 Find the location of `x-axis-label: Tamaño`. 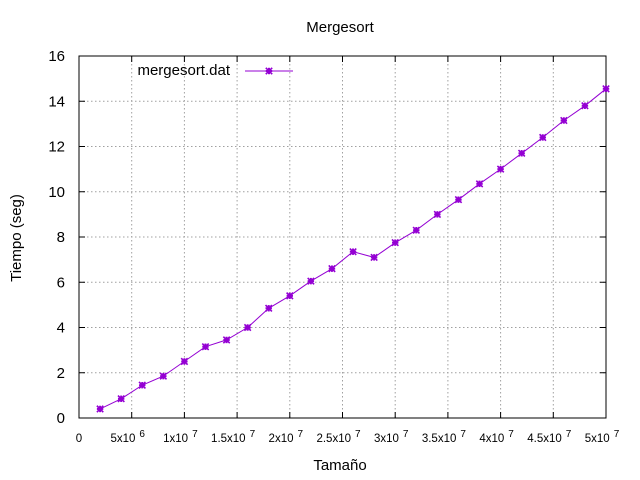

x-axis-label: Tamaño is located at coordinates (339, 465).